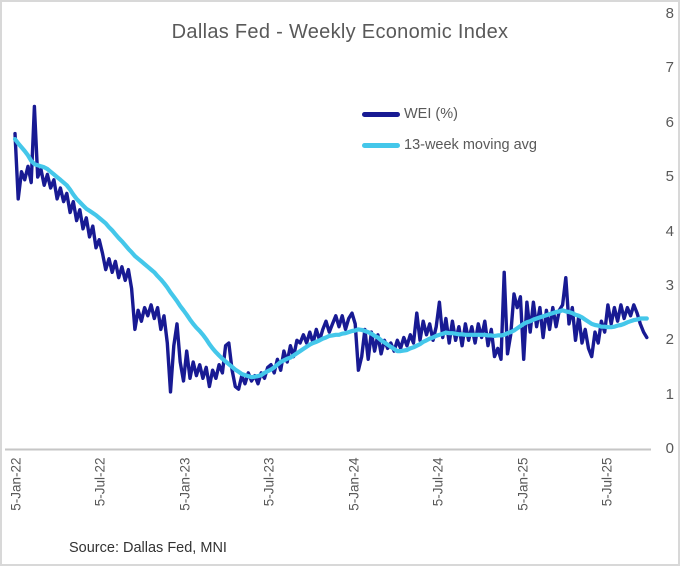  Describe the element at coordinates (148, 548) in the screenshot. I see `source-note: Source: Dallas Fed, MNI` at that location.